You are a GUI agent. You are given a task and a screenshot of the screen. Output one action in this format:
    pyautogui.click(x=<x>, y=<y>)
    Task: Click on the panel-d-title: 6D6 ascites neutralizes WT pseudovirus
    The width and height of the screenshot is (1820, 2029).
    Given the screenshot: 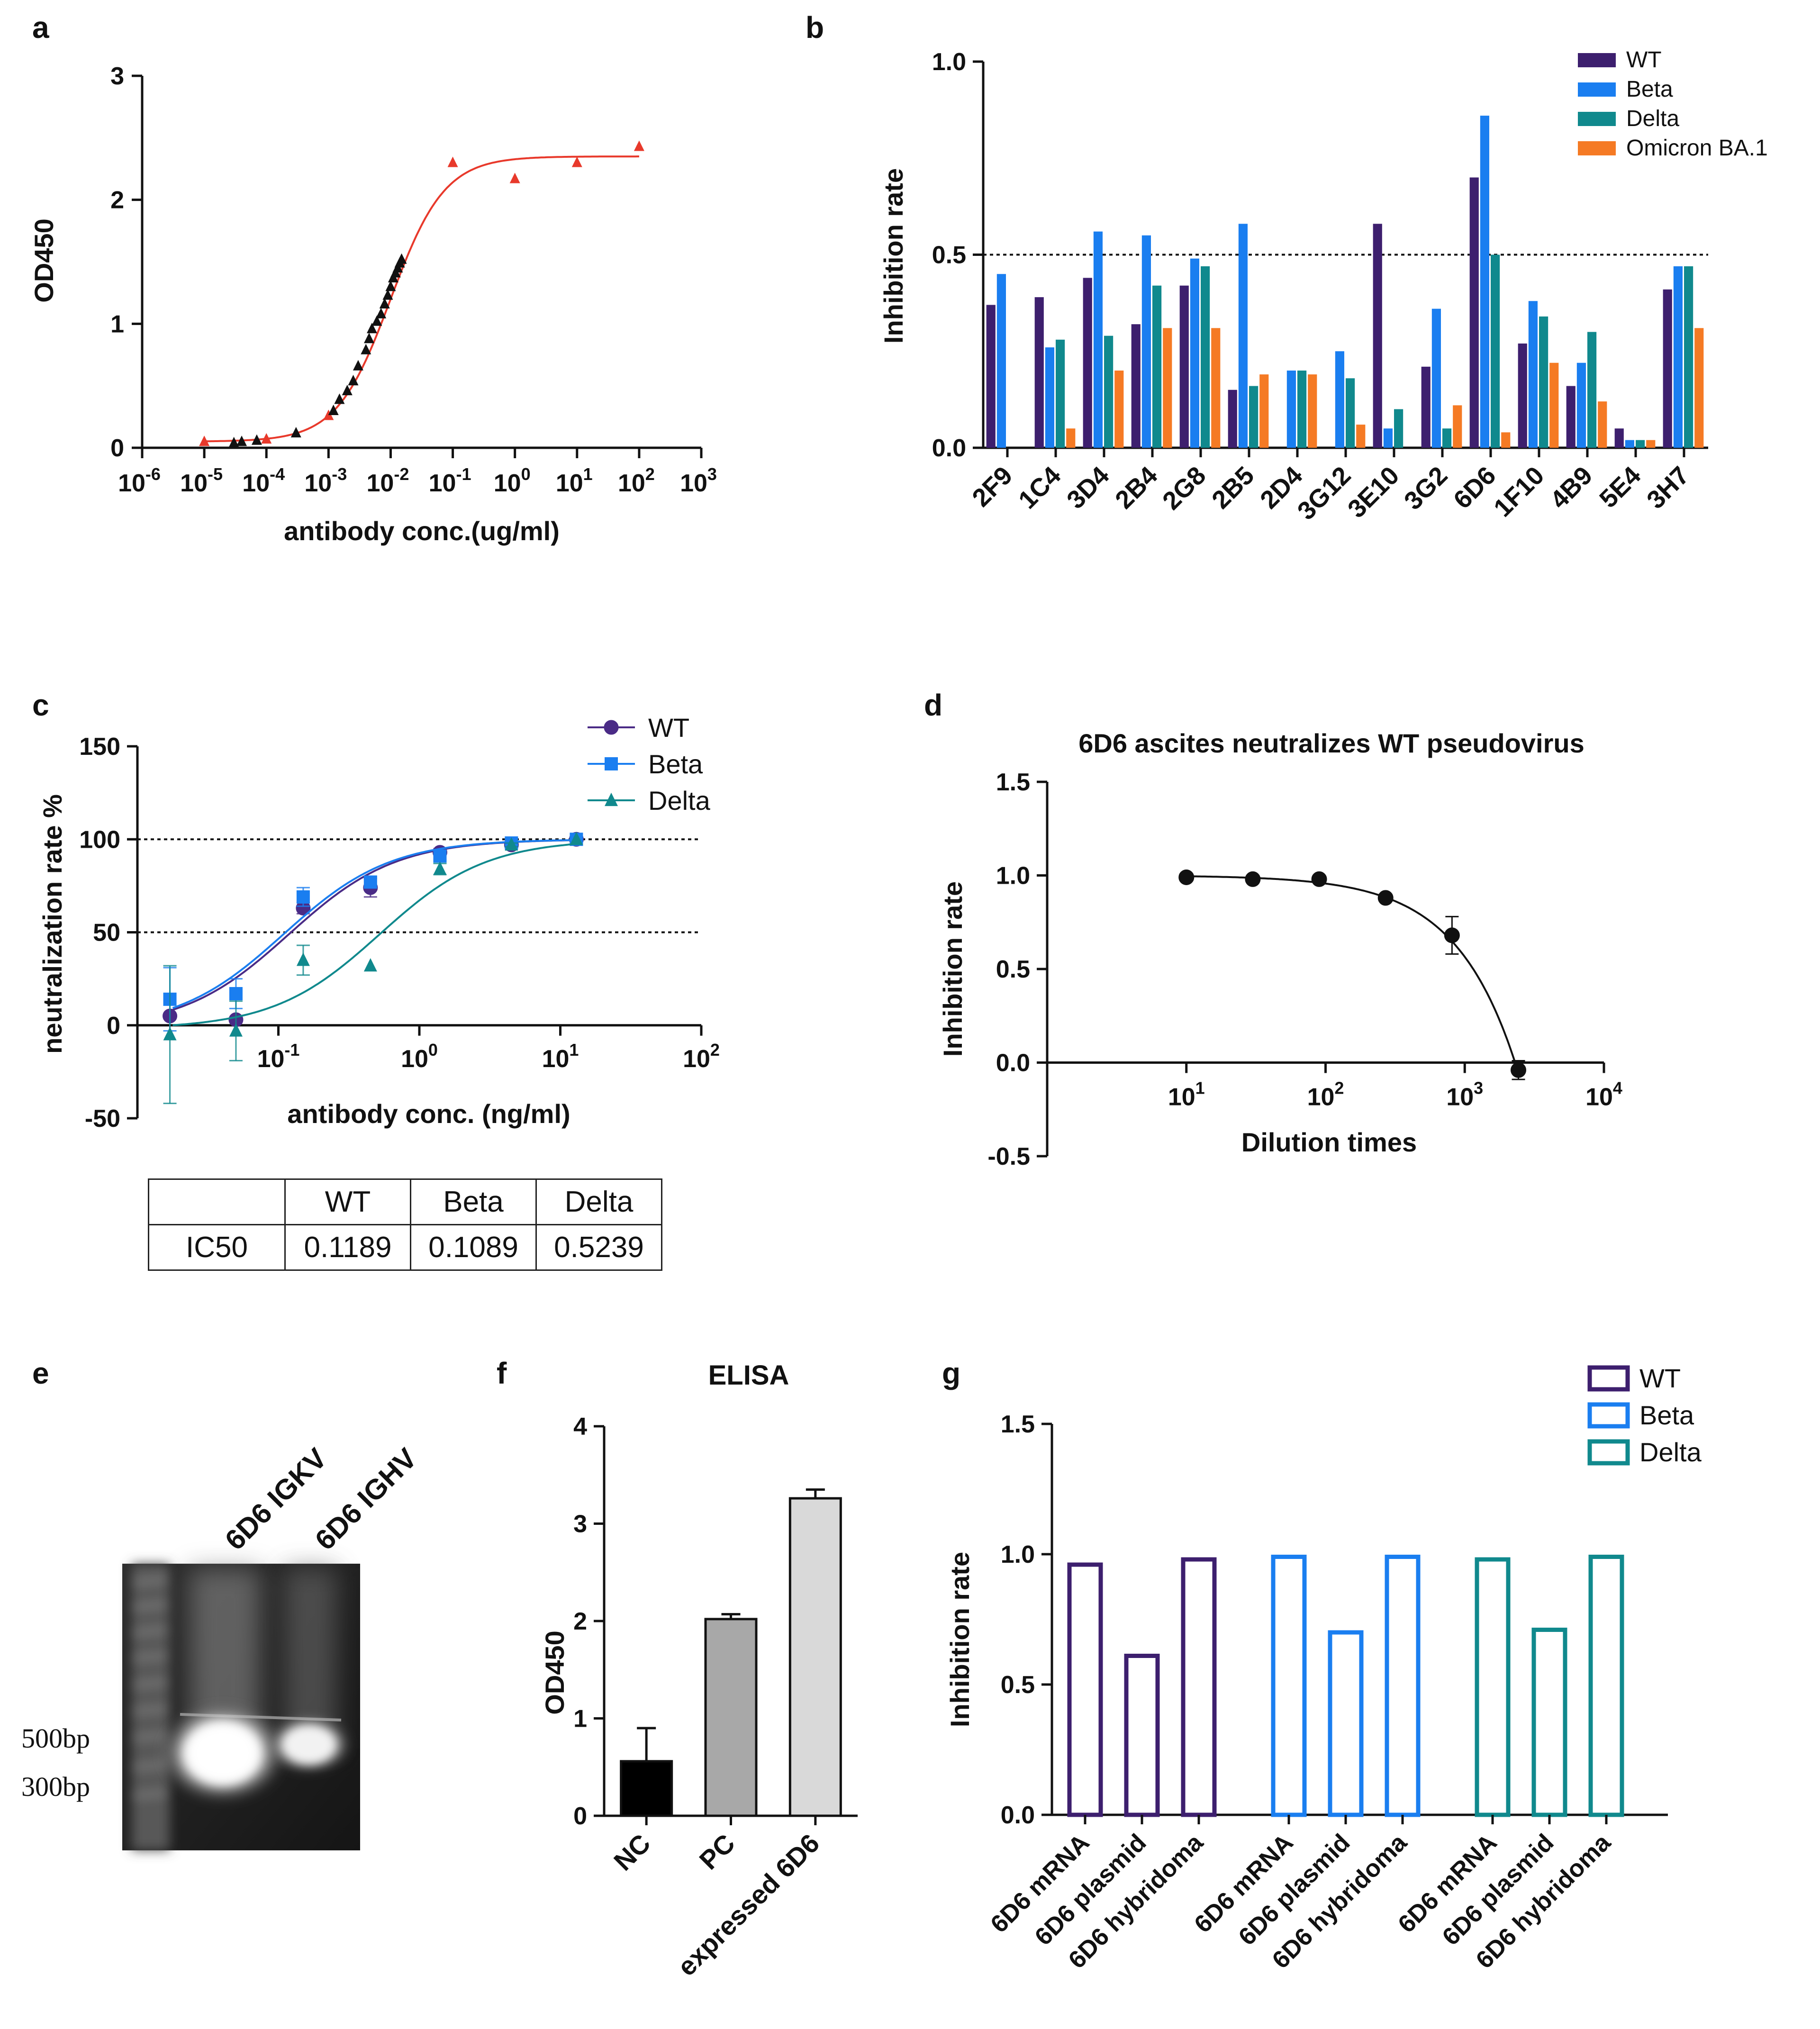 What is the action you would take?
    pyautogui.click(x=1331, y=743)
    